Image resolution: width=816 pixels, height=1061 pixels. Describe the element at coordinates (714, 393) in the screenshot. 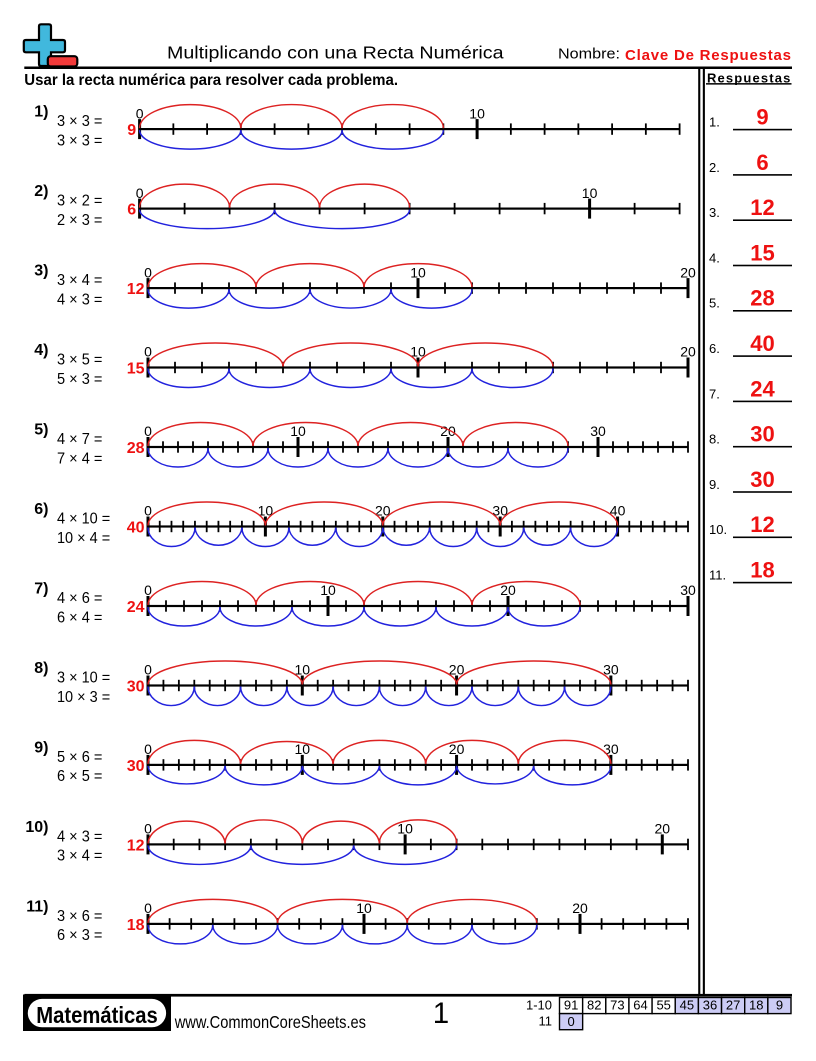

I see `svg-text: 7.` at that location.